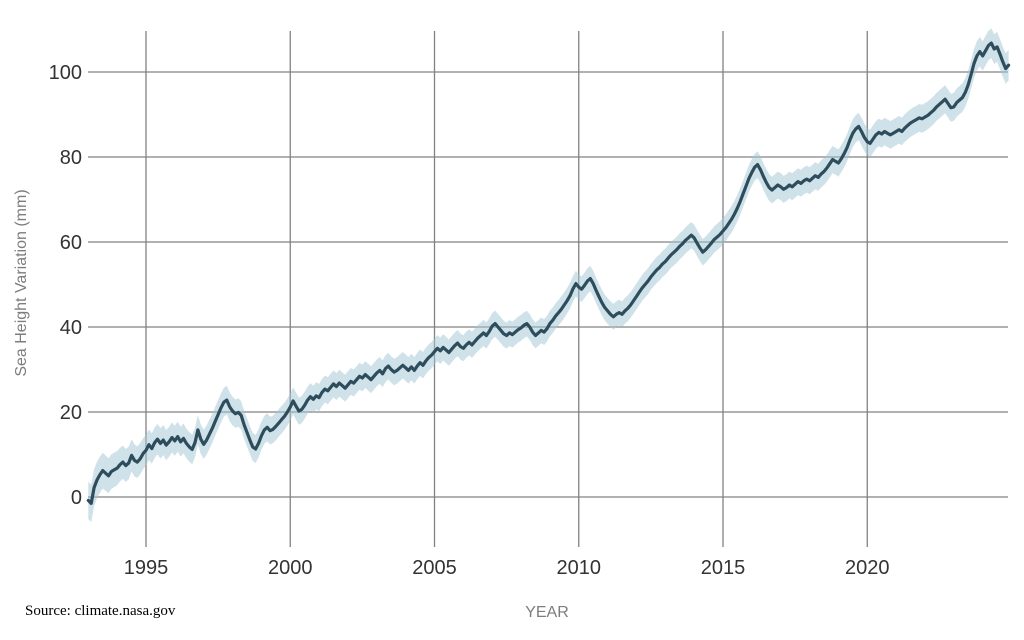 Image resolution: width=1024 pixels, height=640 pixels. Describe the element at coordinates (867, 568) in the screenshot. I see `x-tick-label: 2020` at that location.